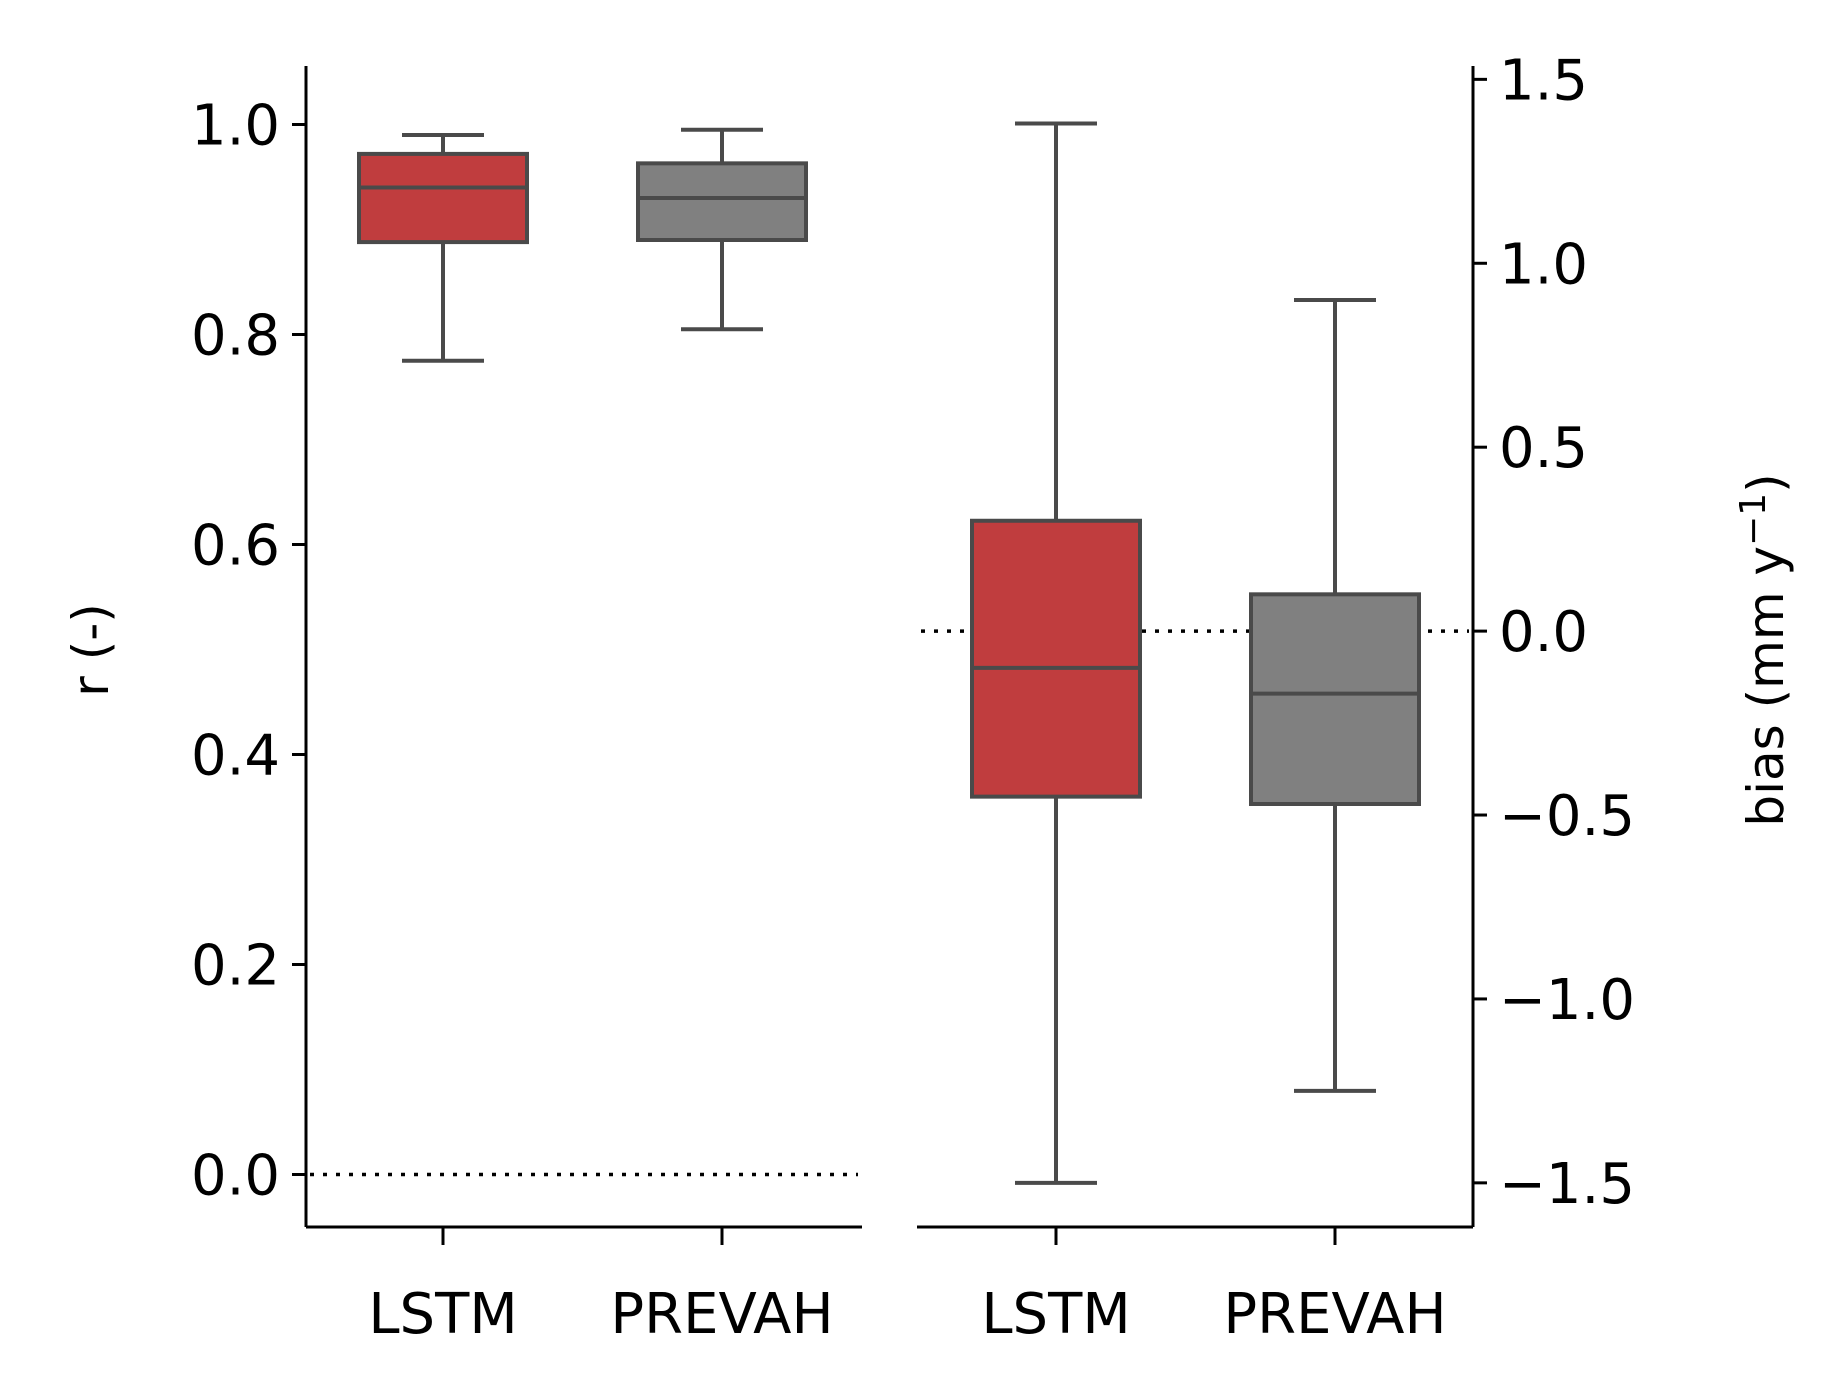  What do you see at coordinates (235, 546) in the screenshot?
I see `y-tick-label: 0.6` at bounding box center [235, 546].